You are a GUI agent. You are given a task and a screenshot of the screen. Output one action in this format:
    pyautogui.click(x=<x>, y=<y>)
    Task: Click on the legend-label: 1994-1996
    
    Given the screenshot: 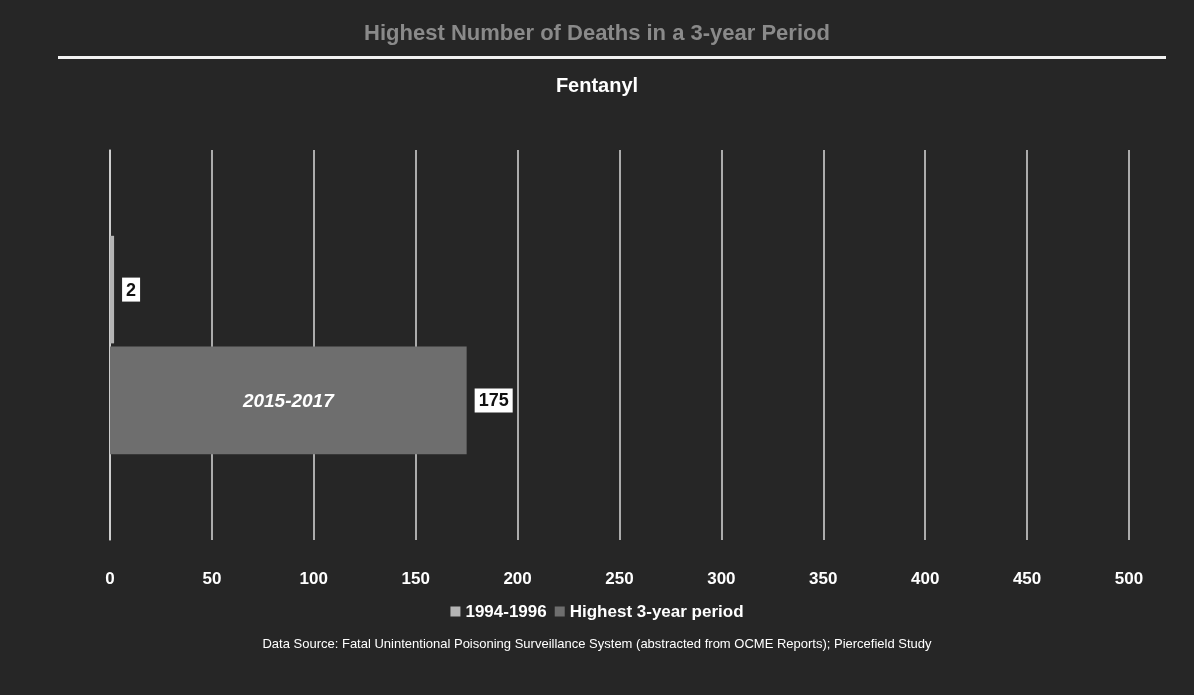 What is the action you would take?
    pyautogui.click(x=506, y=611)
    